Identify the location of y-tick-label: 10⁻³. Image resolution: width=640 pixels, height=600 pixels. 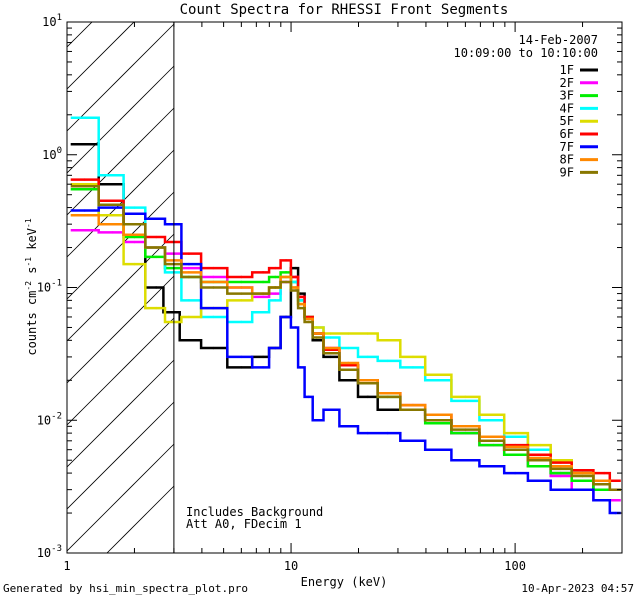
(49, 552).